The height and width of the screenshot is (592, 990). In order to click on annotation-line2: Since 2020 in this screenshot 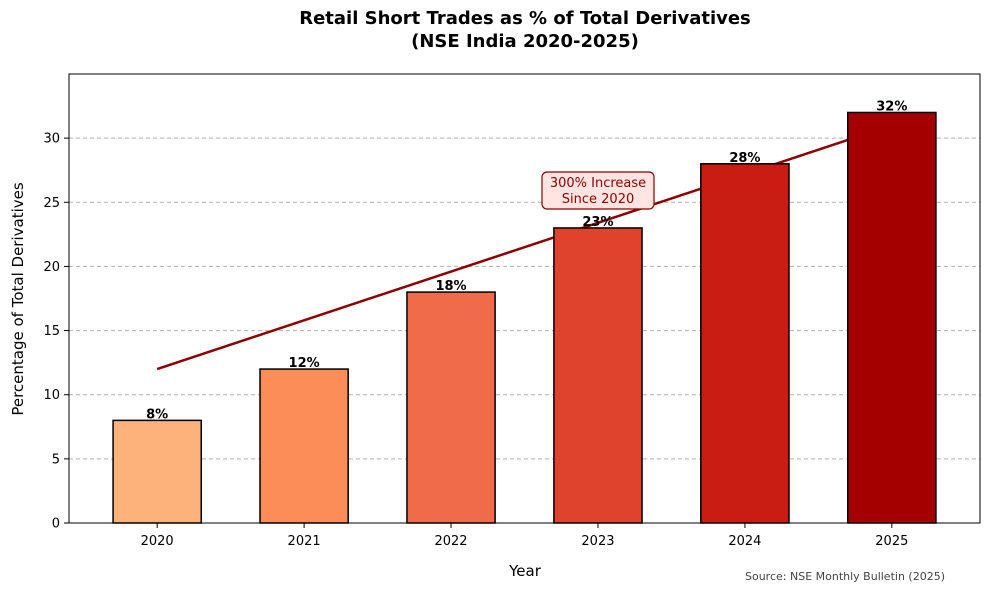, I will do `click(598, 199)`.